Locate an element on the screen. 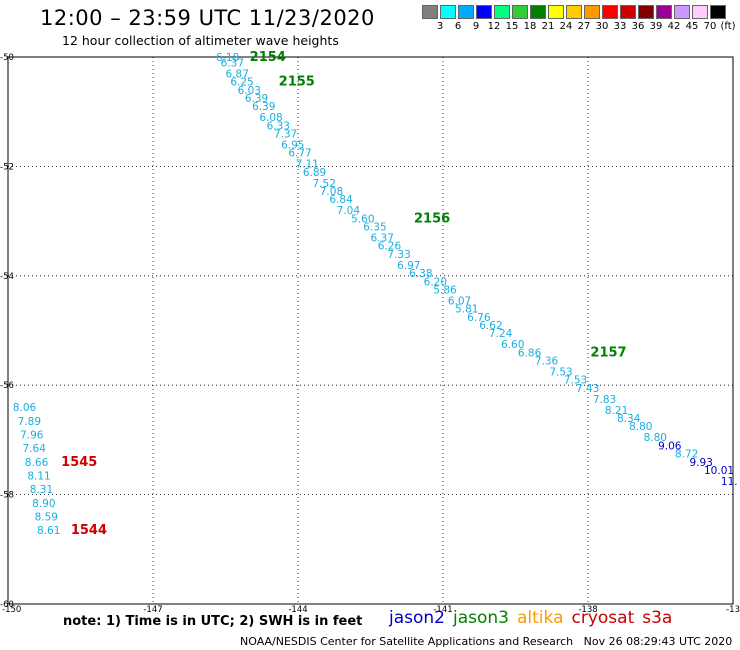  legend-label: 6 is located at coordinates (458, 26).